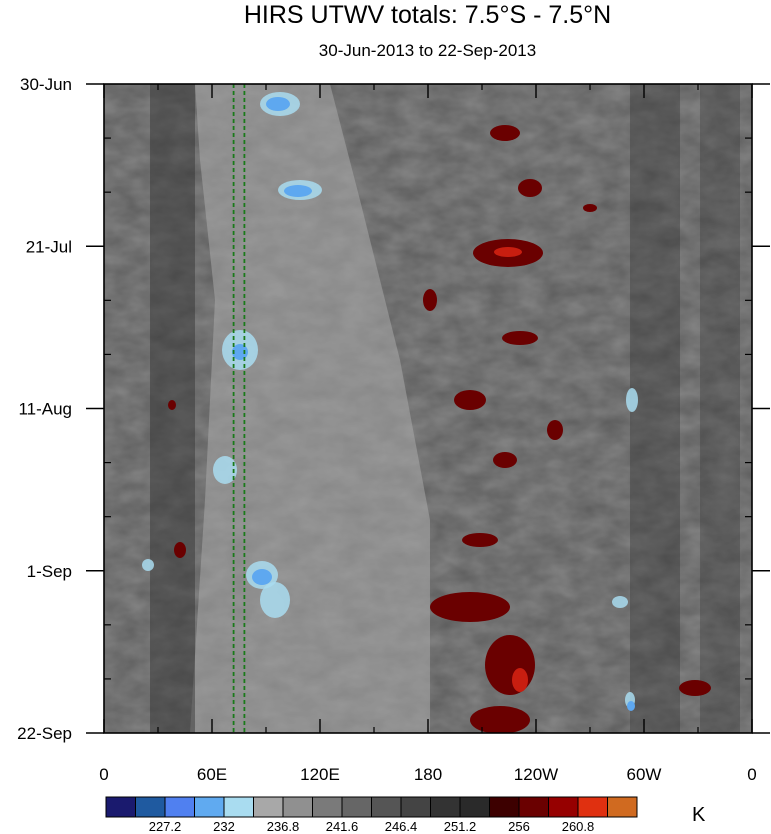 This screenshot has width=771, height=834. Describe the element at coordinates (224, 826) in the screenshot. I see `colorbar-label: 232` at that location.